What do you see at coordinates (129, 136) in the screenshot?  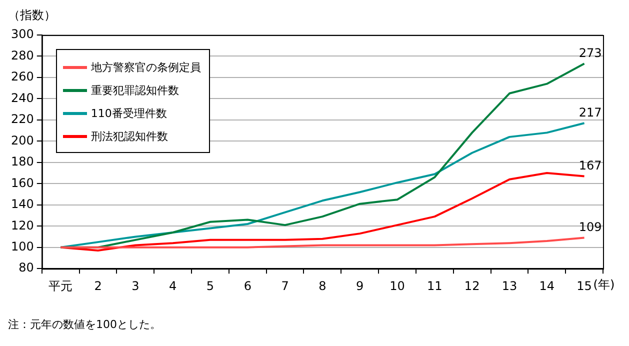 I see `legend-label: 刑法犯認知件数` at bounding box center [129, 136].